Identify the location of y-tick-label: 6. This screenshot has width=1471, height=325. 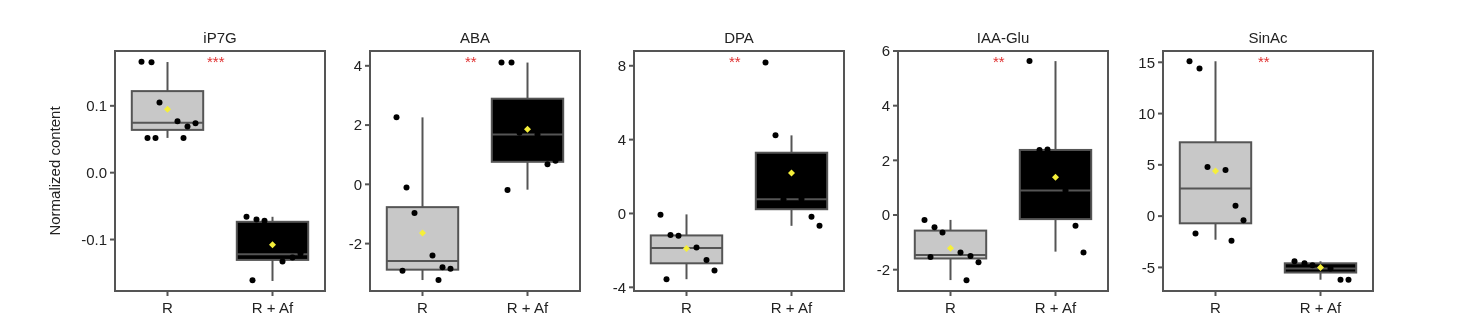
(885, 51).